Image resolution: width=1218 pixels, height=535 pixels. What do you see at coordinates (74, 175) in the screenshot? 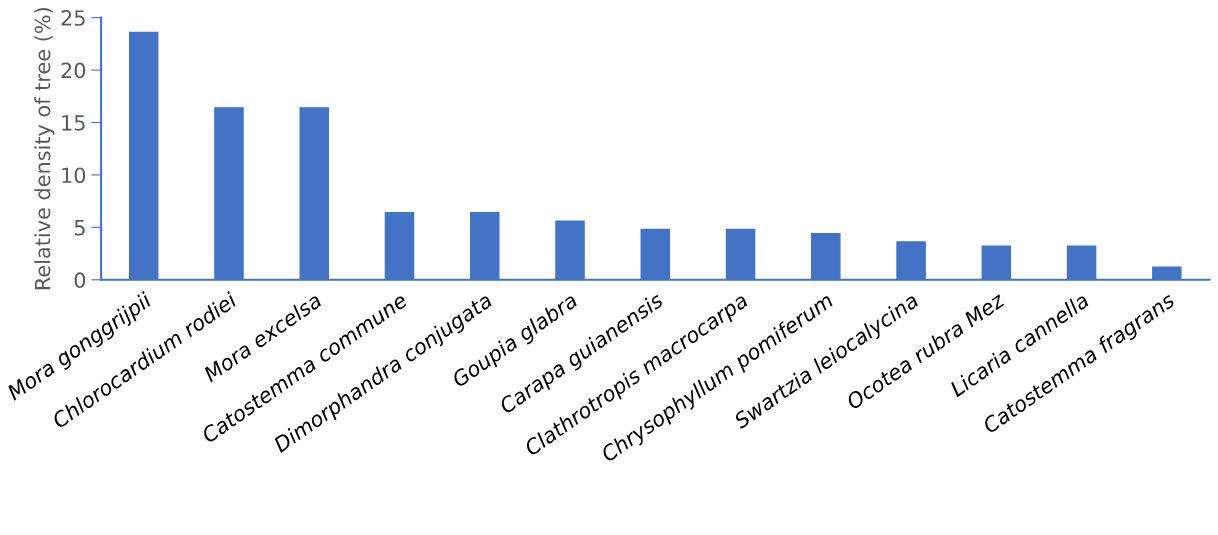
I see `y-tick-label: 10` at bounding box center [74, 175].